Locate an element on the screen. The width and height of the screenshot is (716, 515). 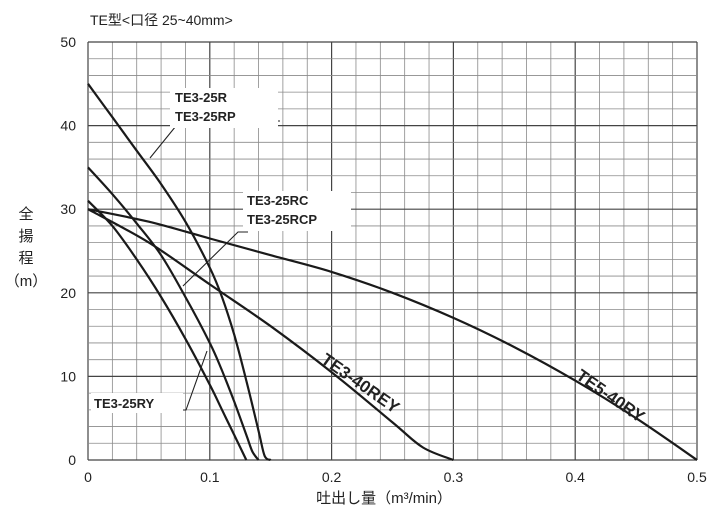
label-te3-25rcp: TE3-25RCP is located at coordinates (282, 219).